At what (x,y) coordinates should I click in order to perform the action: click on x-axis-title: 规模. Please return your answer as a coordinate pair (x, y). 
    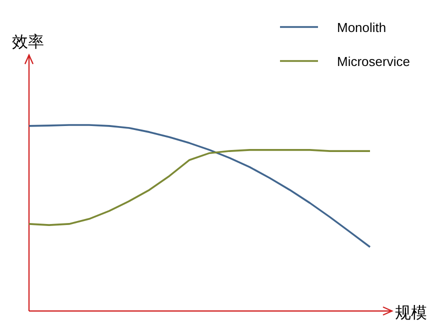
    Looking at the image, I should click on (411, 313).